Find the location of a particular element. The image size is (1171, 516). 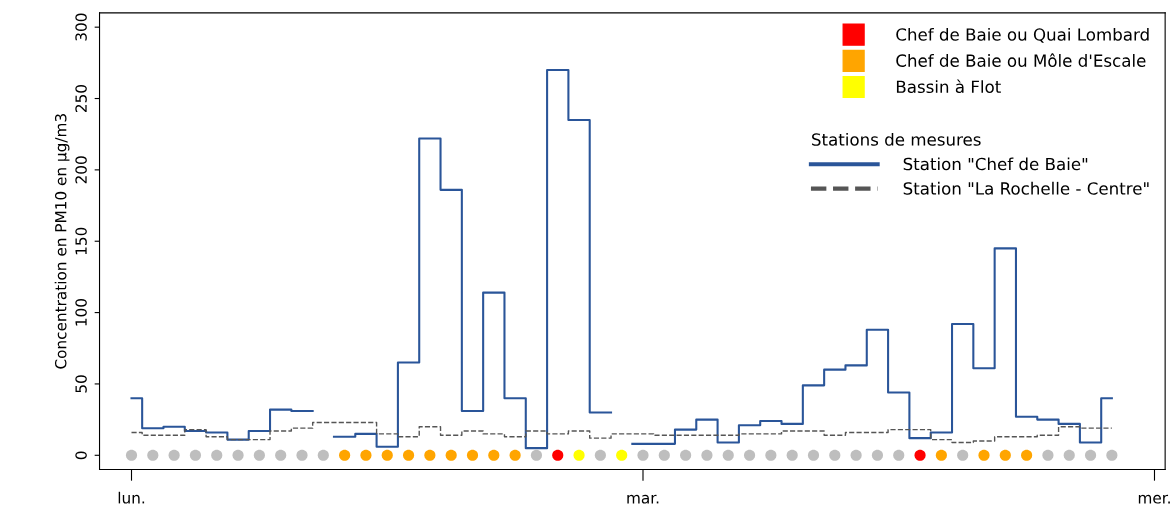

legend-label: Bassin à Flot is located at coordinates (948, 86).